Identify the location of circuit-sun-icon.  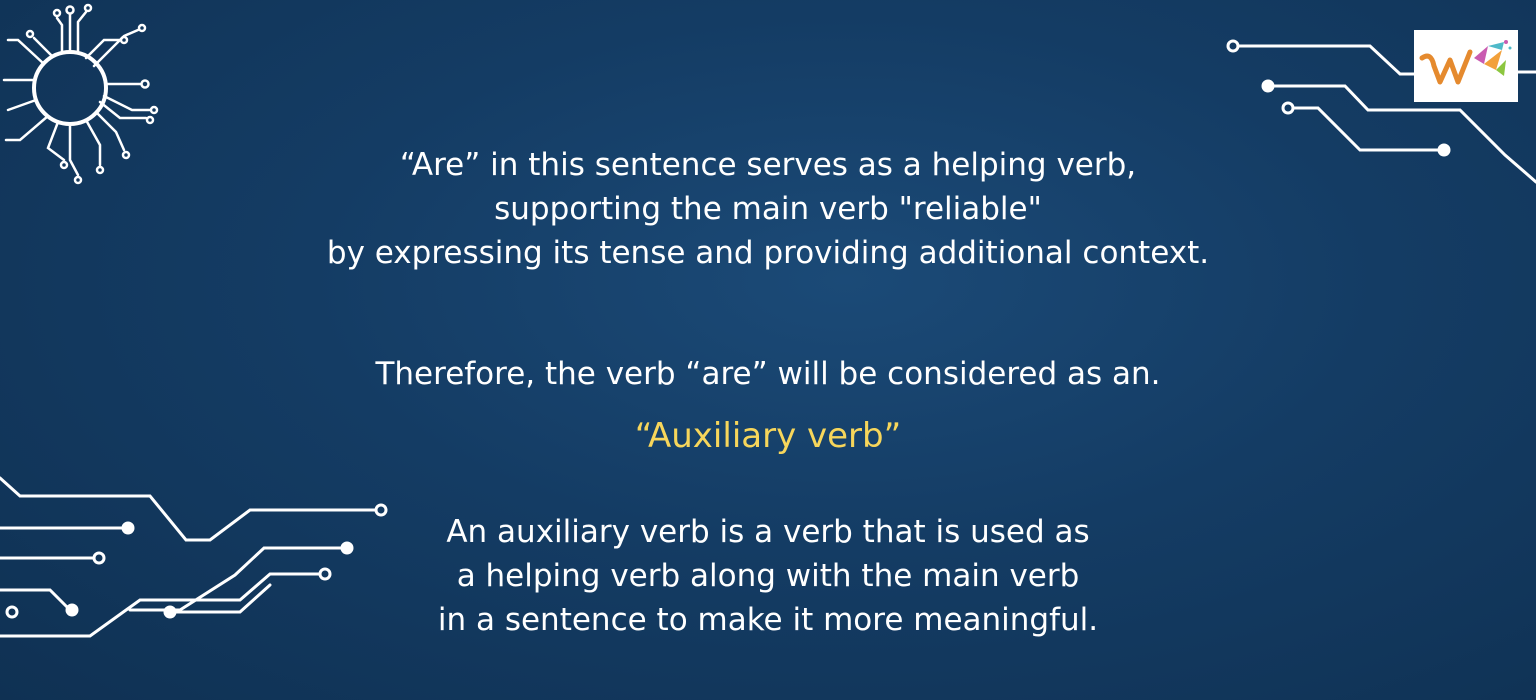
(80, 94).